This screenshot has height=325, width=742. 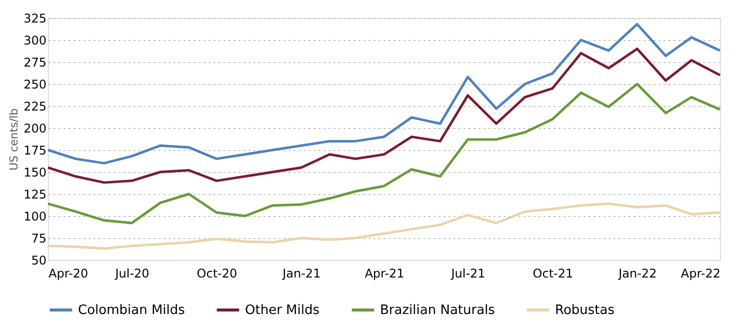 I want to click on y-tick-label: 250, so click(x=35, y=85).